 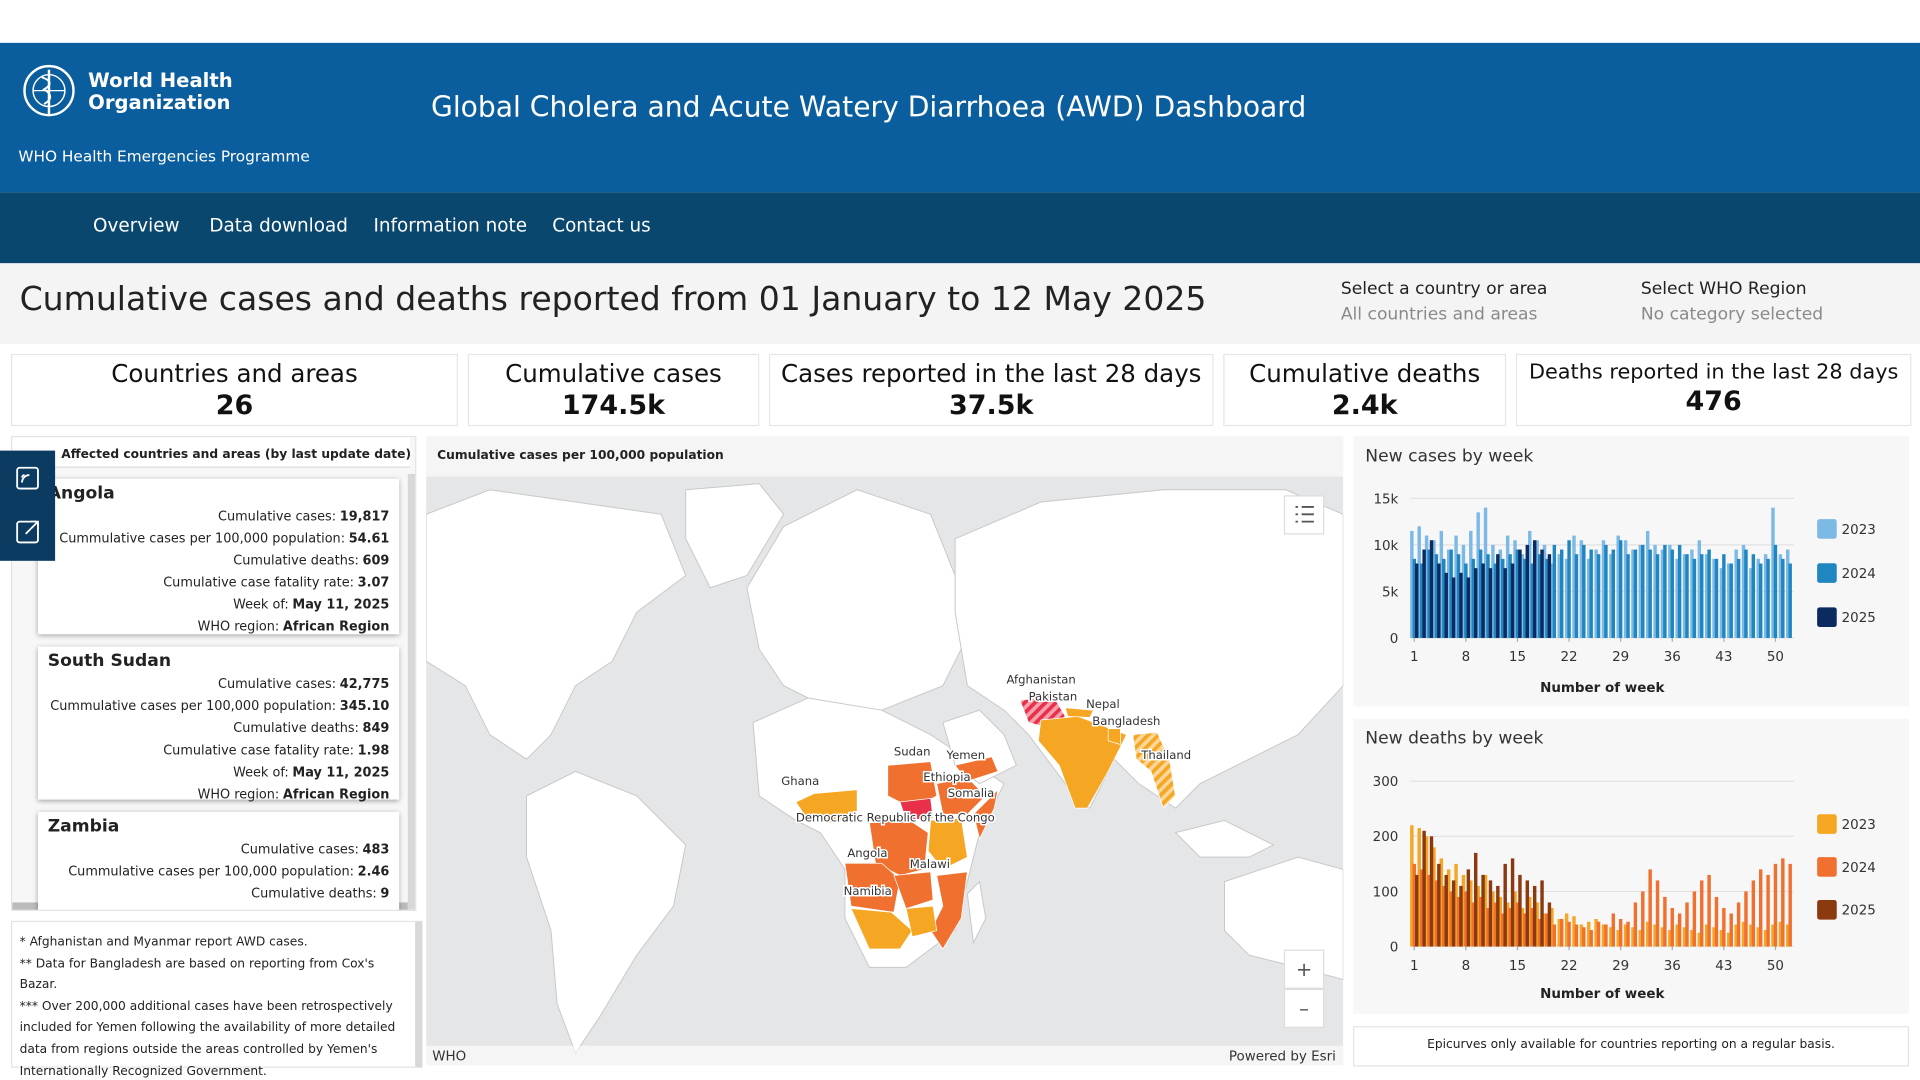 What do you see at coordinates (160, 80) in the screenshot?
I see `org-line: World Health` at bounding box center [160, 80].